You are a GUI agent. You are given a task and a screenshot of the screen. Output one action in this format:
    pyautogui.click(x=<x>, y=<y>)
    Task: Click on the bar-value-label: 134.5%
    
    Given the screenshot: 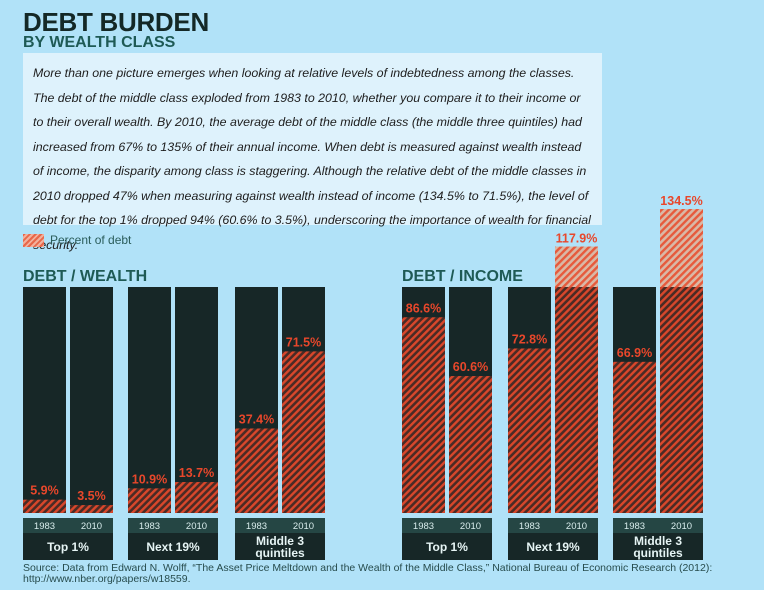 What is the action you would take?
    pyautogui.click(x=681, y=201)
    